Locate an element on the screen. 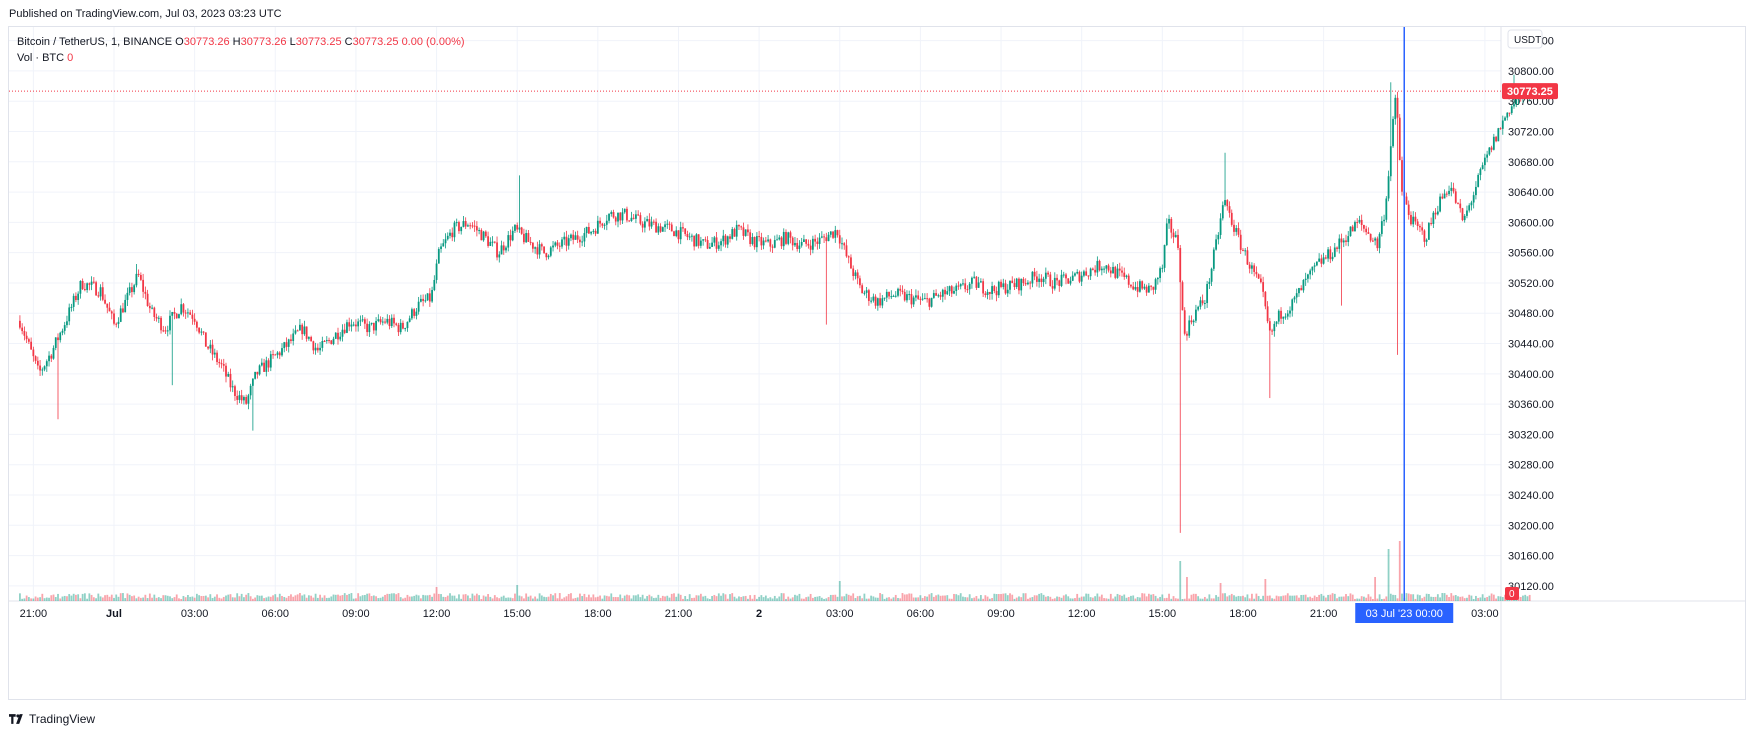  y-tick-label: 30120.00 is located at coordinates (1531, 587).